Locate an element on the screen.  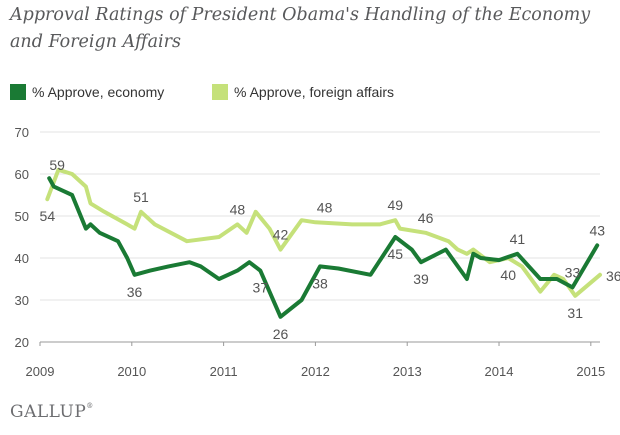
x-tick-label-2014: 2014 is located at coordinates (499, 371).